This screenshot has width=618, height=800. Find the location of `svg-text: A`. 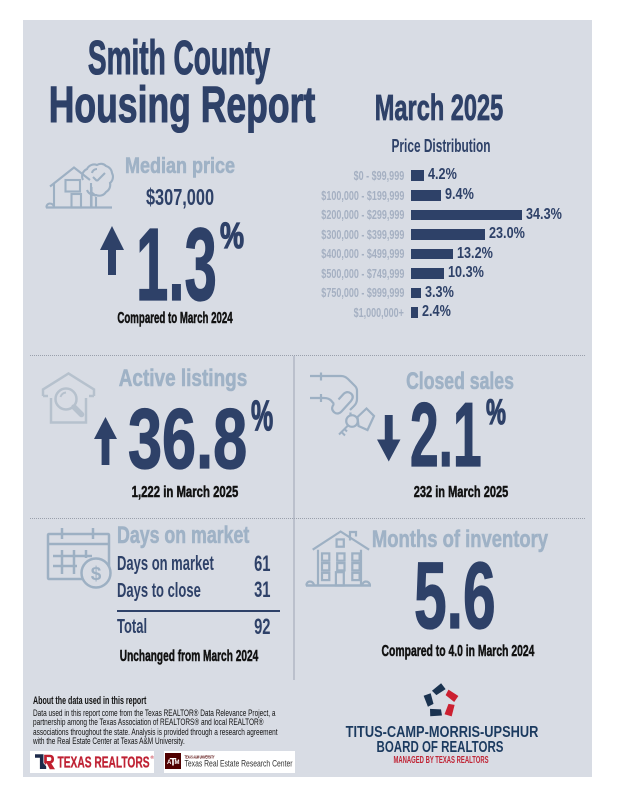

svg-text: A is located at coordinates (169, 763).